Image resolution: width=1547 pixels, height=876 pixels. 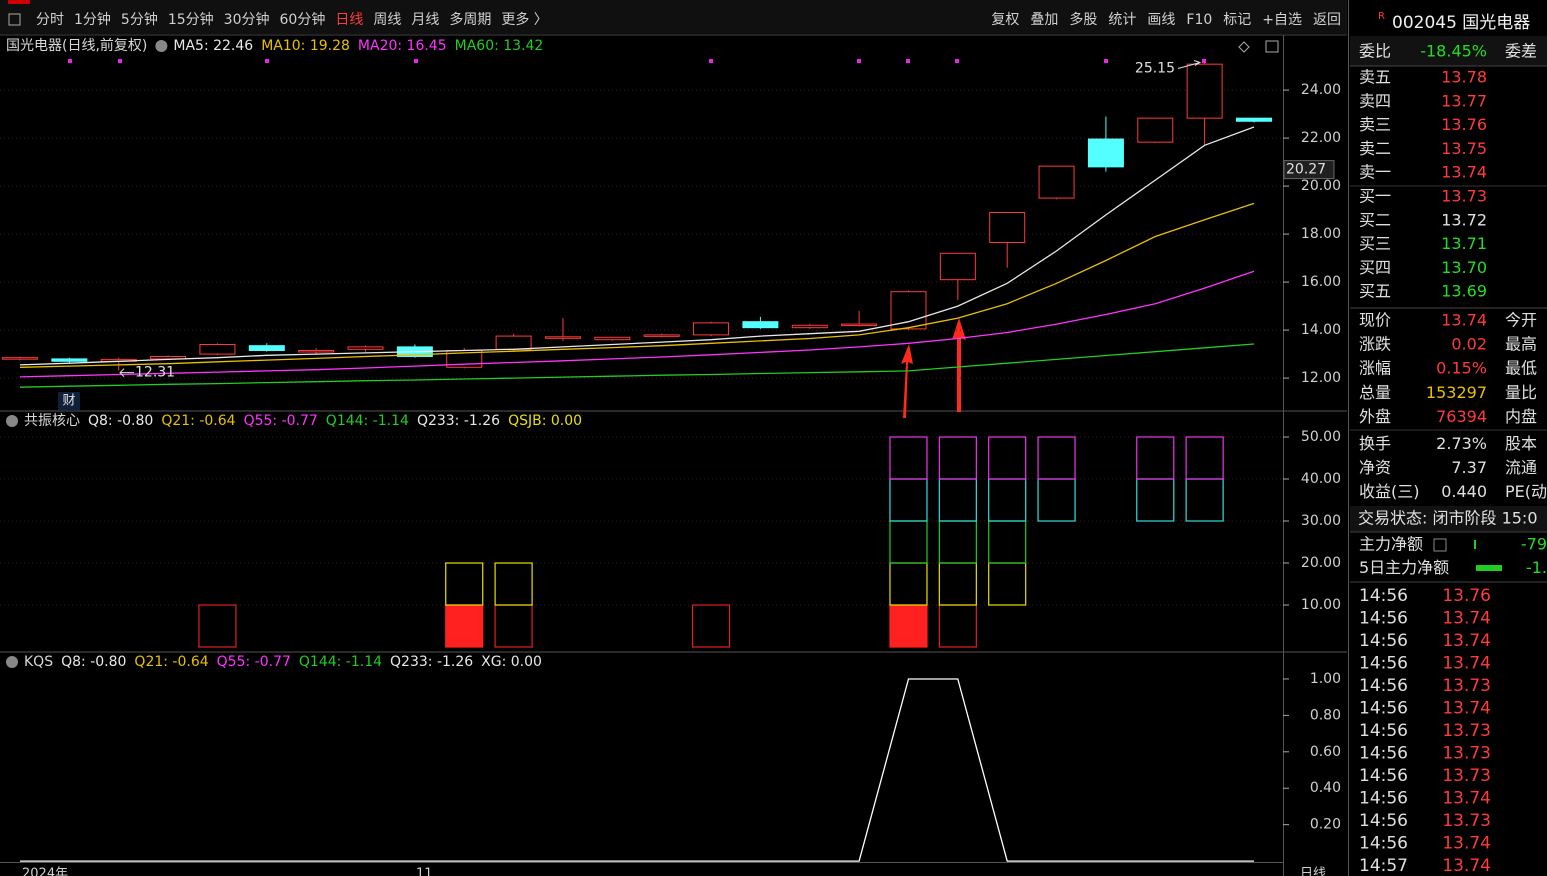 I want to click on indicator-value: Q144: -1.14, so click(x=340, y=662).